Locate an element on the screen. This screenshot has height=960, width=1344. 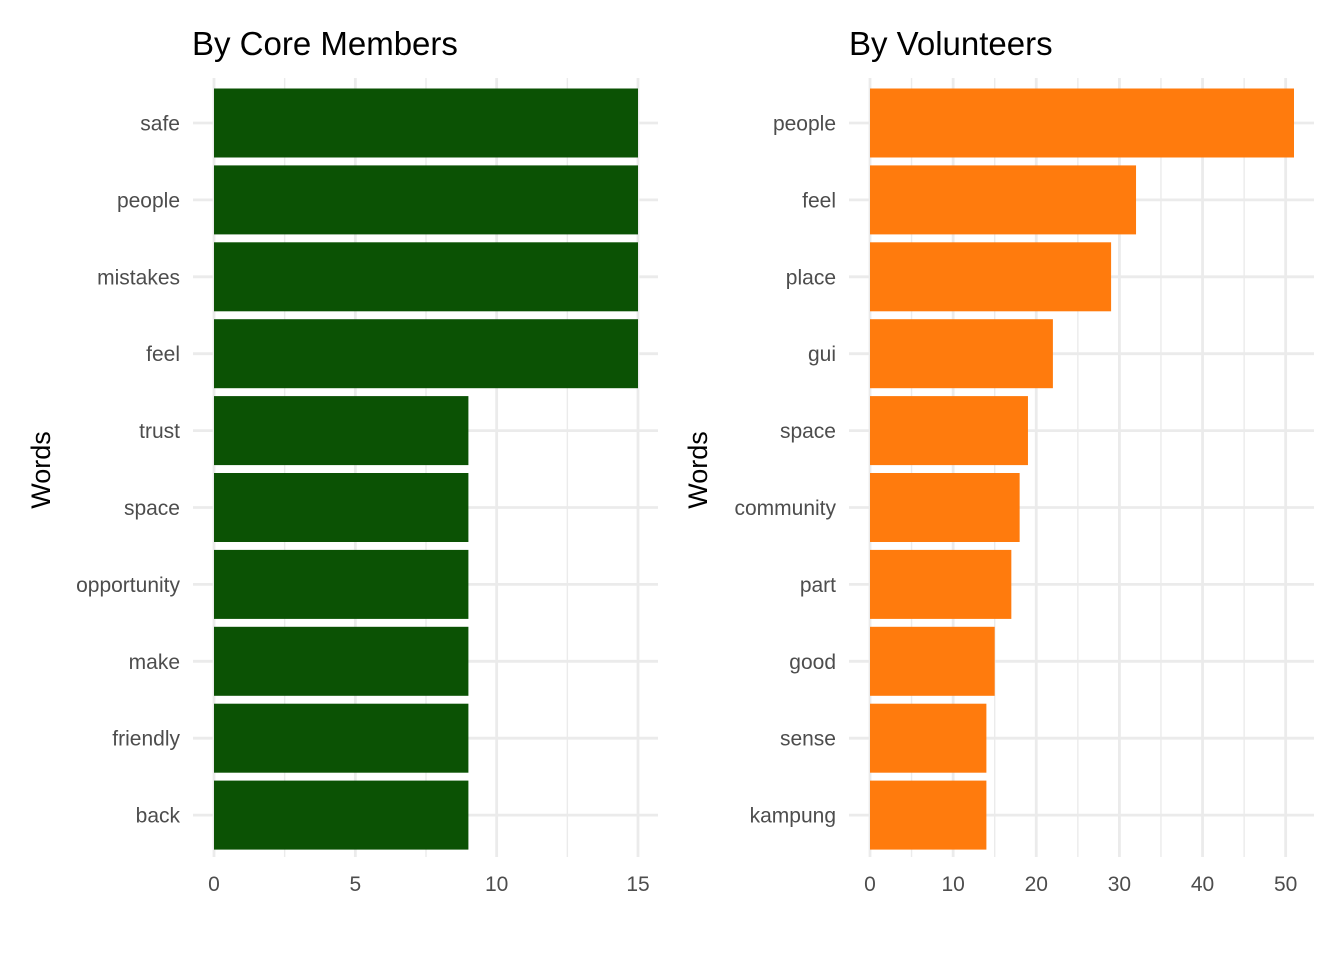
volunteers-bar-space is located at coordinates (949, 431).